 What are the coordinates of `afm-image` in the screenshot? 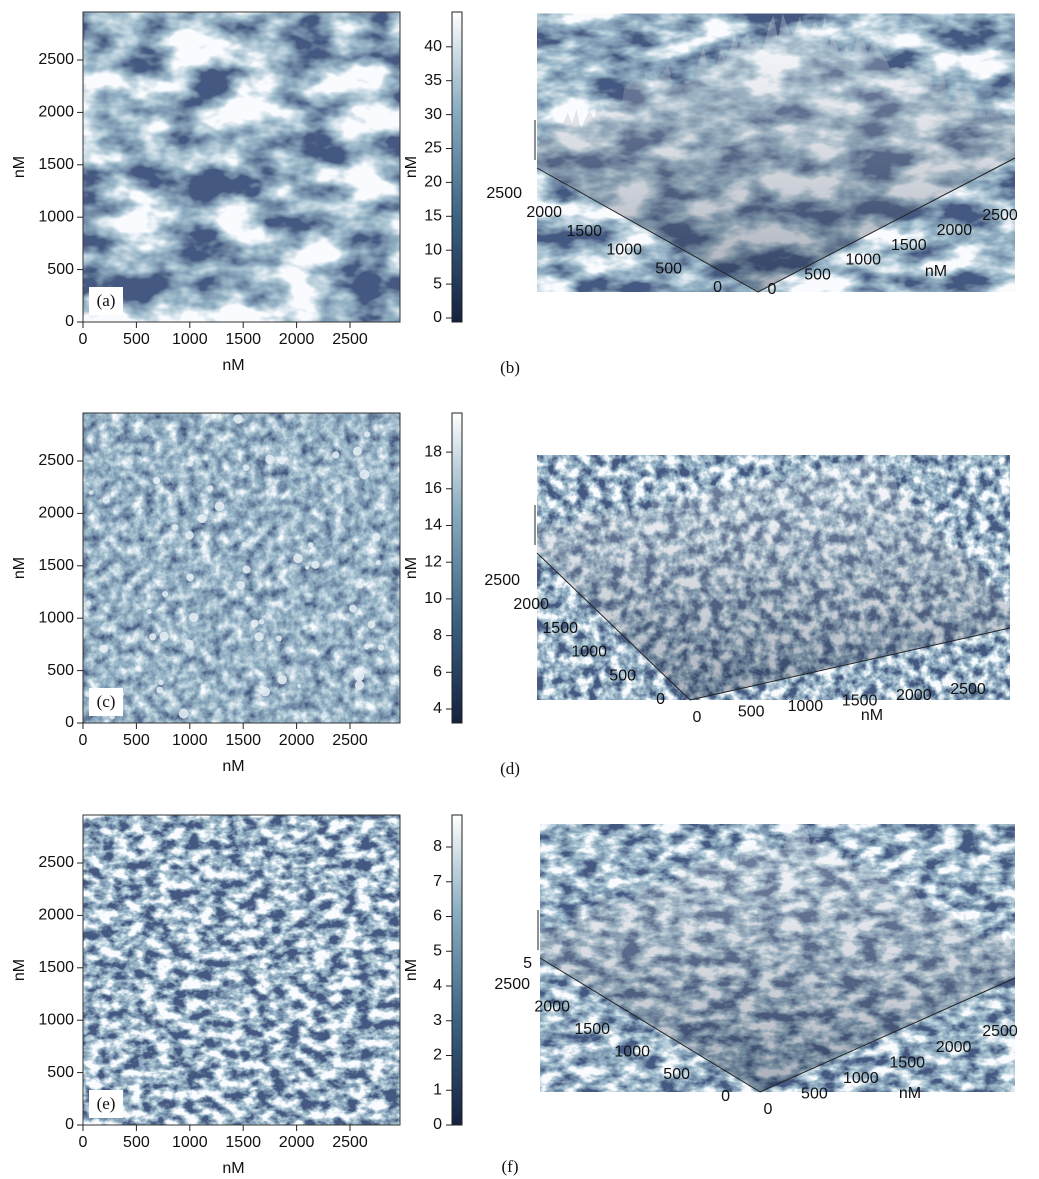 It's located at (241, 167).